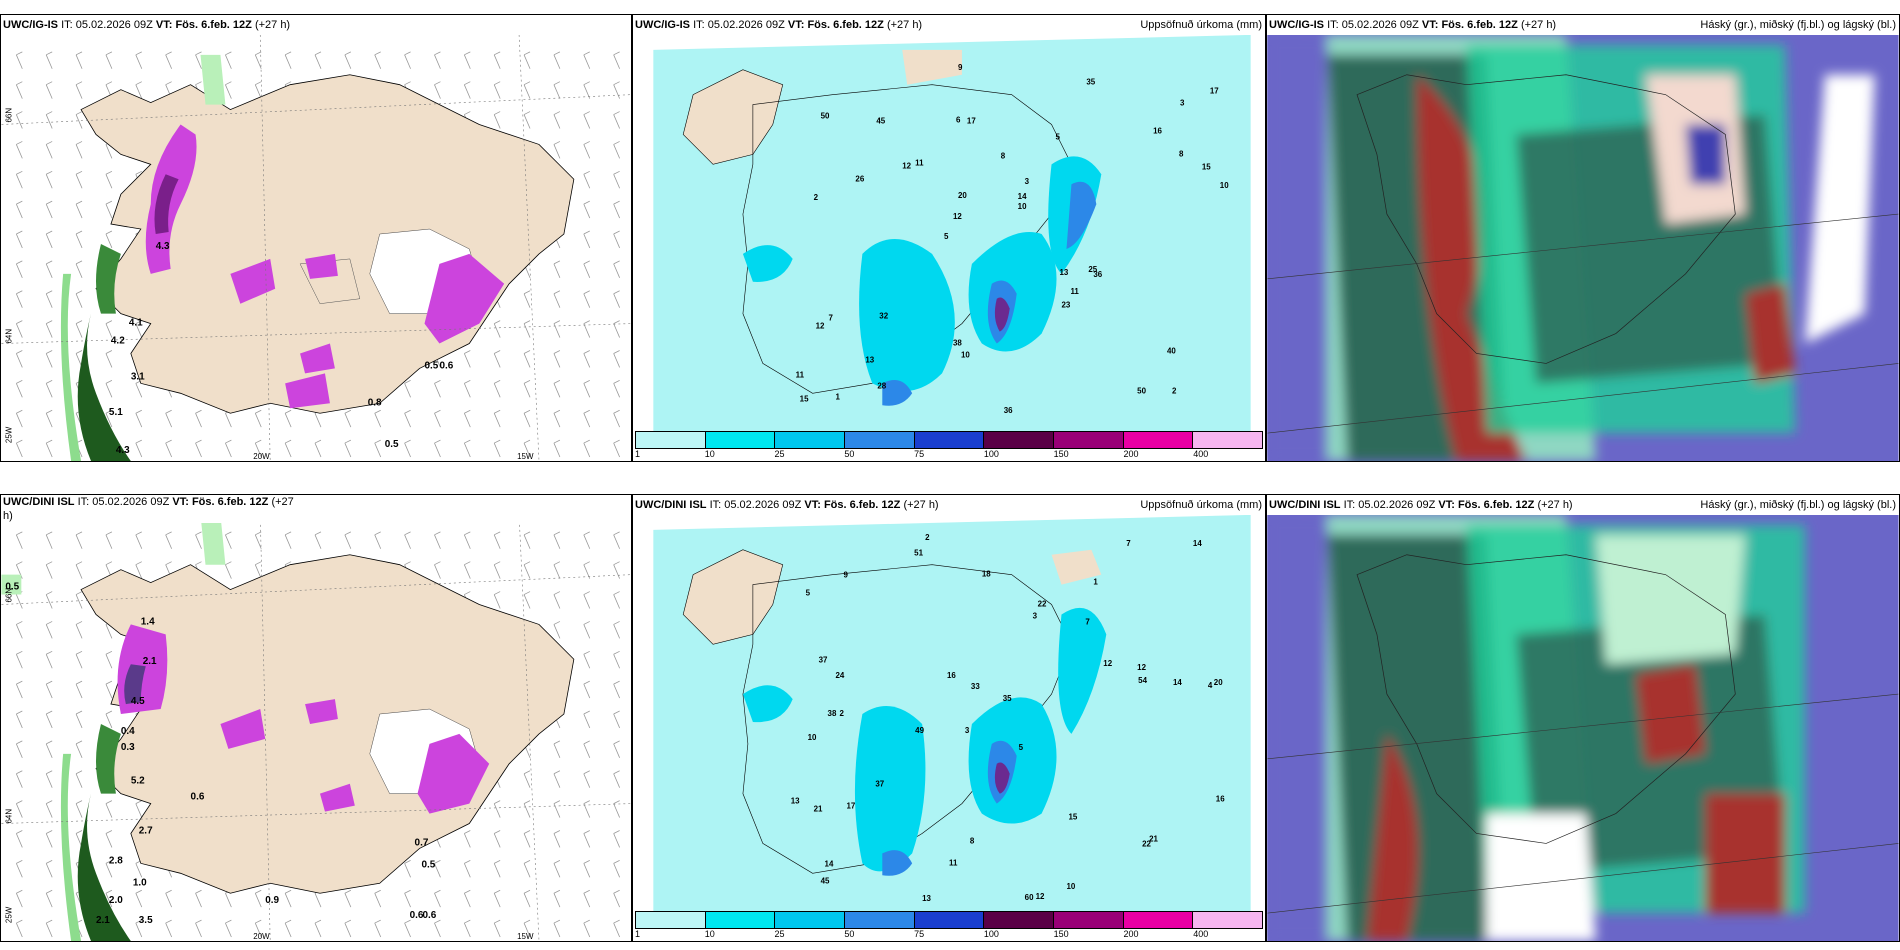 This screenshot has height=950, width=1900. What do you see at coordinates (962, 195) in the screenshot?
I see `precip-value-label: 20` at bounding box center [962, 195].